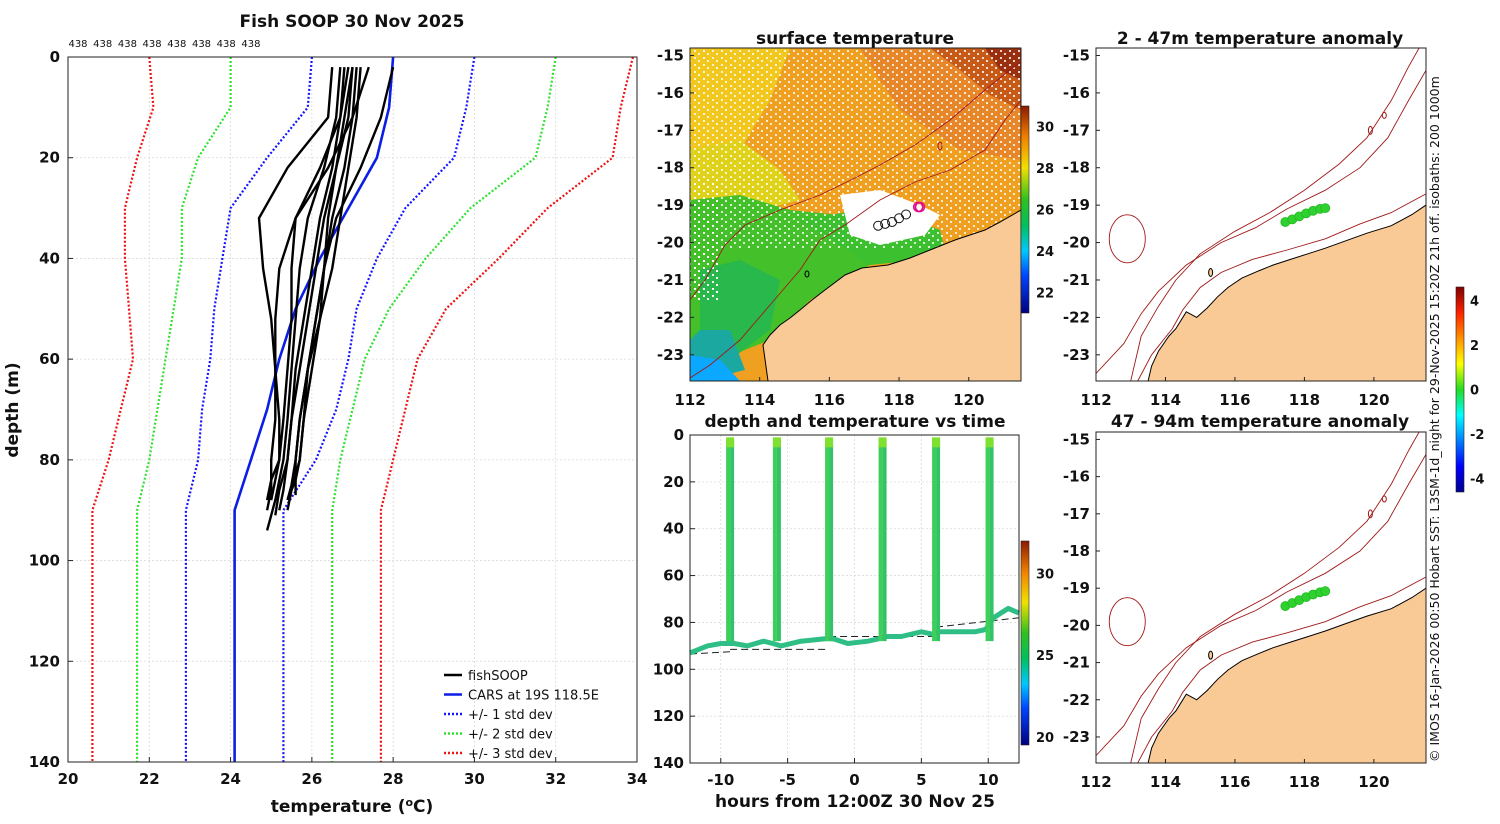  Describe the element at coordinates (149, 779) in the screenshot. I see `x-tick-label: 22` at that location.